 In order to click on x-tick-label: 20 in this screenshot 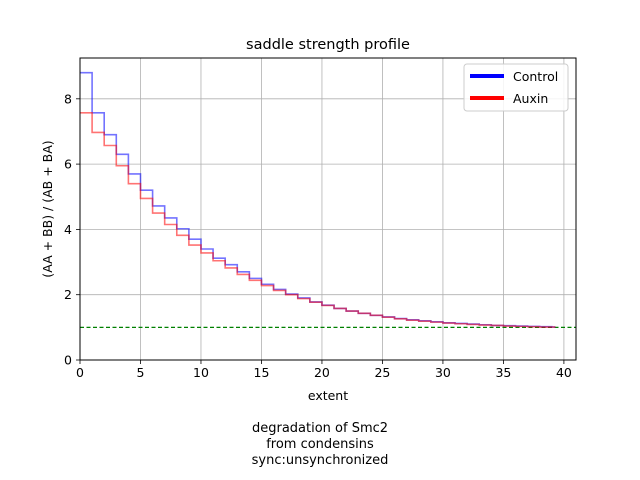, I will do `click(322, 372)`.